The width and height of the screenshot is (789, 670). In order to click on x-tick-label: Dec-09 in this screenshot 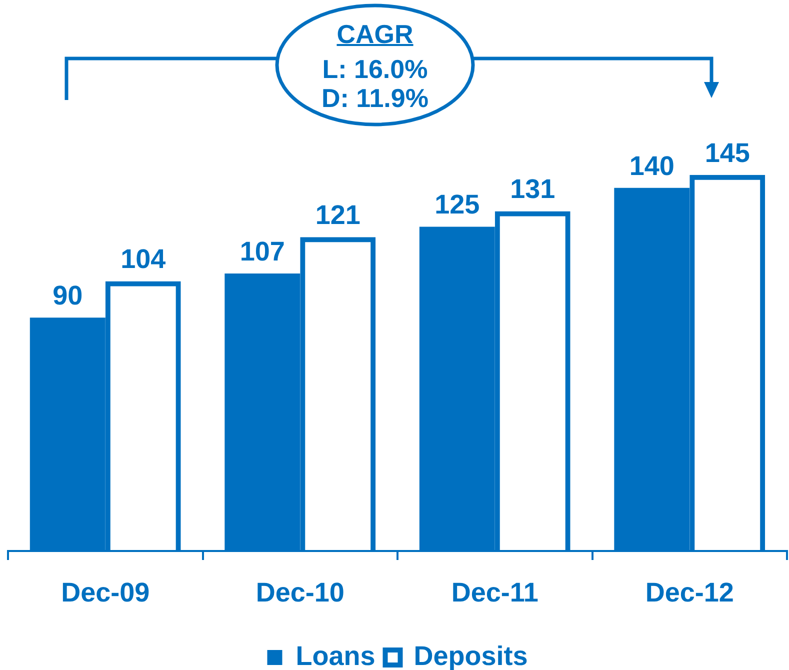, I will do `click(105, 593)`.